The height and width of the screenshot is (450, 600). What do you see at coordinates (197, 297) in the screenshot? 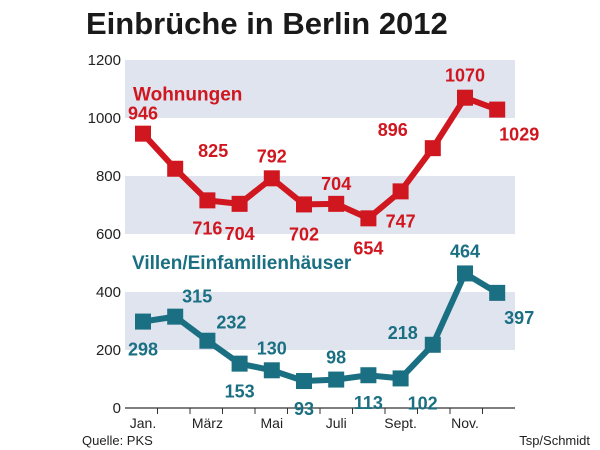
I see `data-label: 315` at bounding box center [197, 297].